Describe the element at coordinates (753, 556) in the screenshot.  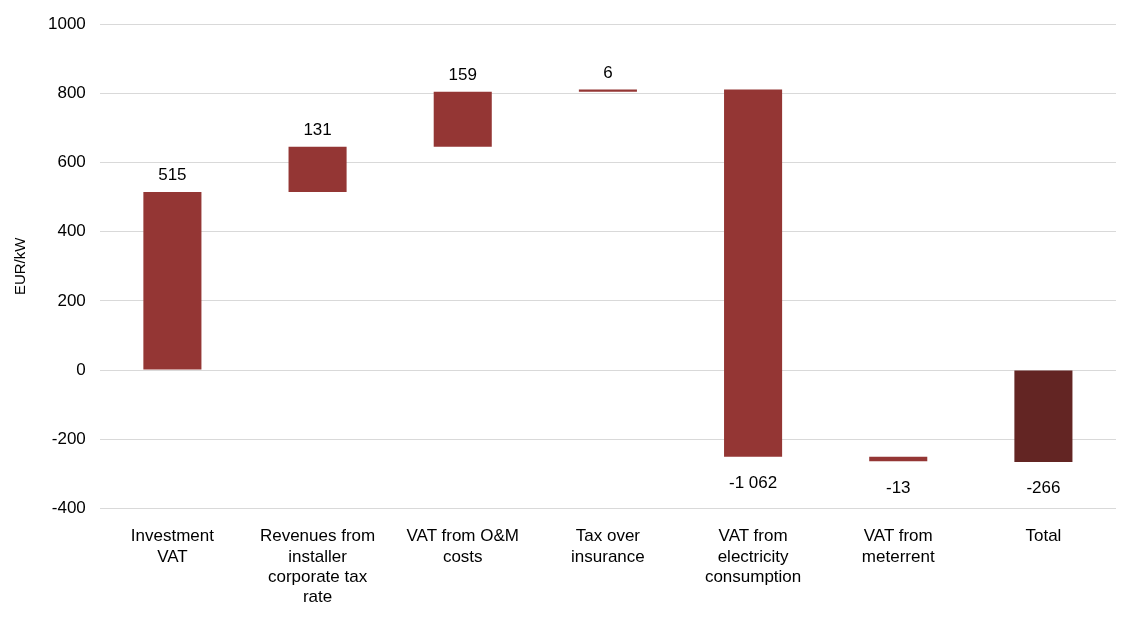
I see `x-tick-label: VAT from electricity consumption` at that location.